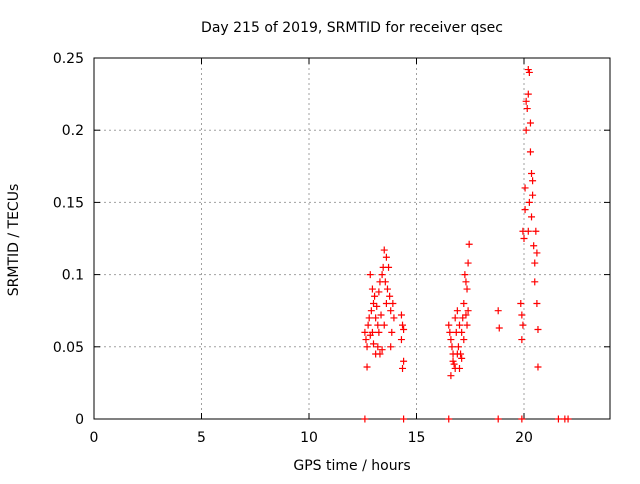 The width and height of the screenshot is (640, 484). Describe the element at coordinates (73, 131) in the screenshot. I see `y-tick-label: 0.2` at that location.